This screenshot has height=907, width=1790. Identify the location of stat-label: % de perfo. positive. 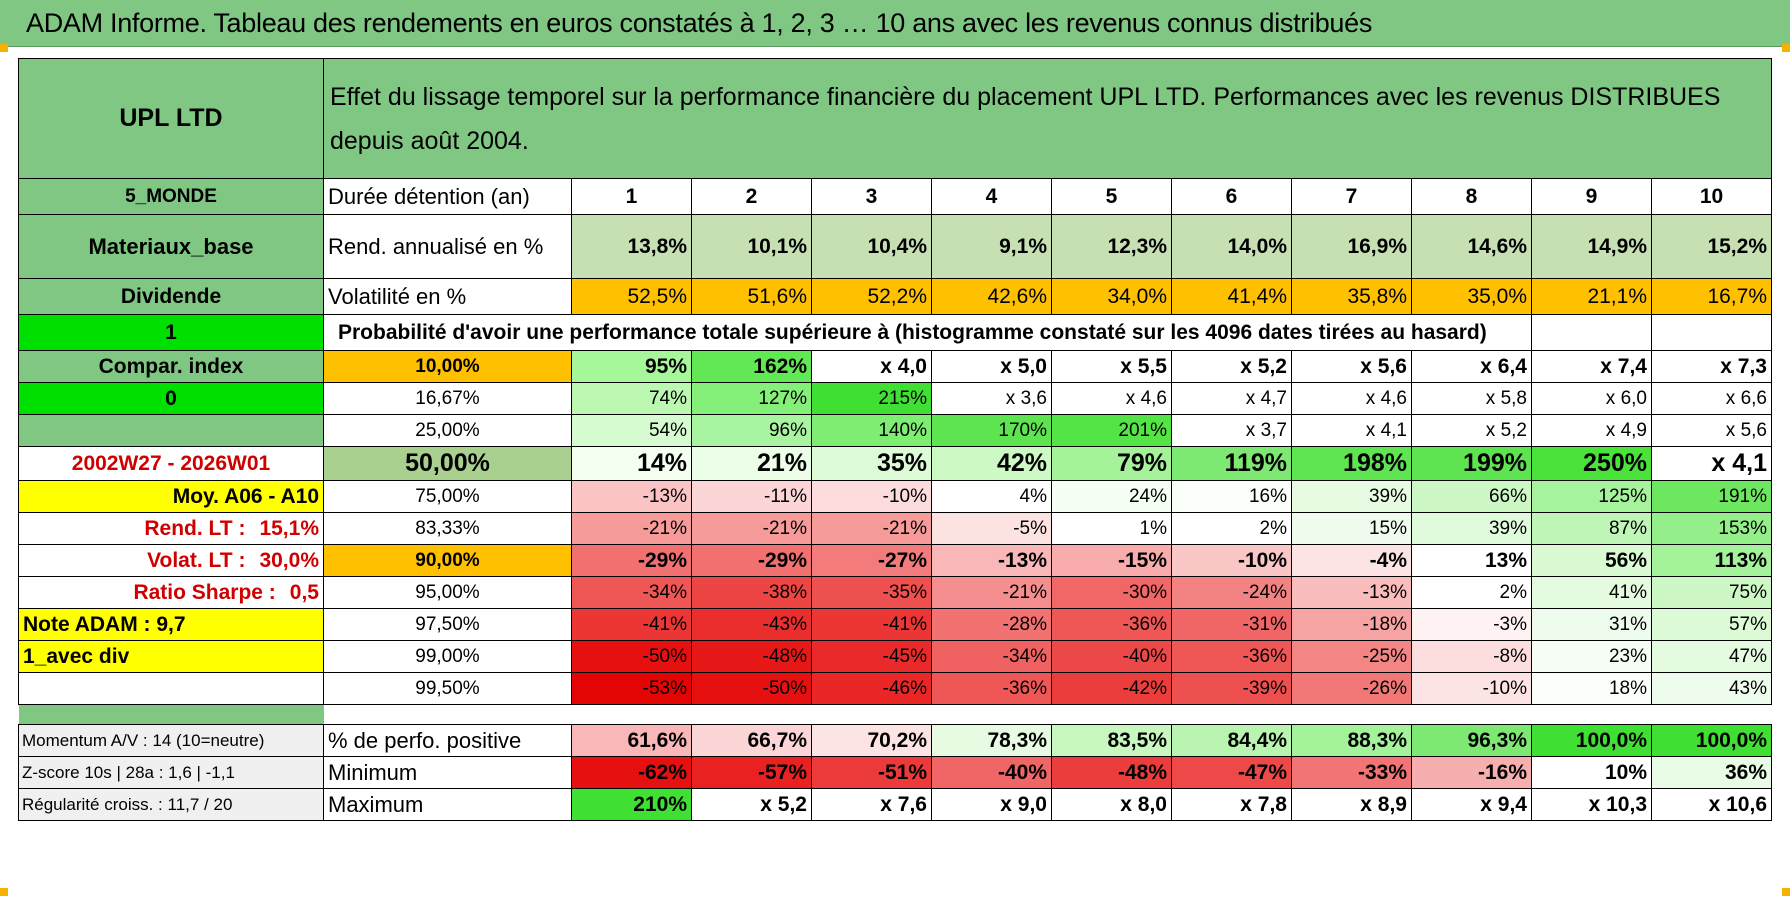
(447, 740).